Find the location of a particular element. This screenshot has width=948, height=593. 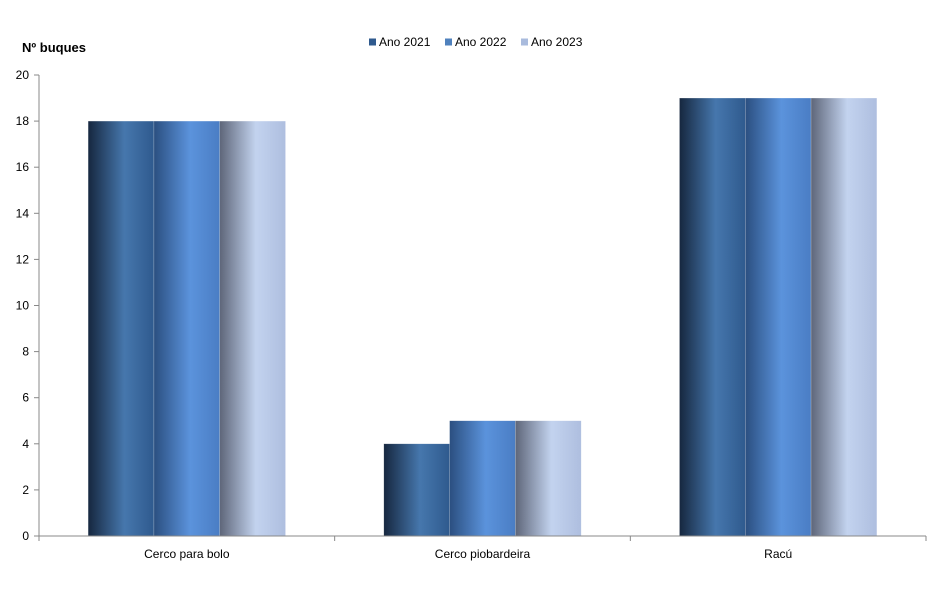

y-tick-label: 12 is located at coordinates (23, 259).